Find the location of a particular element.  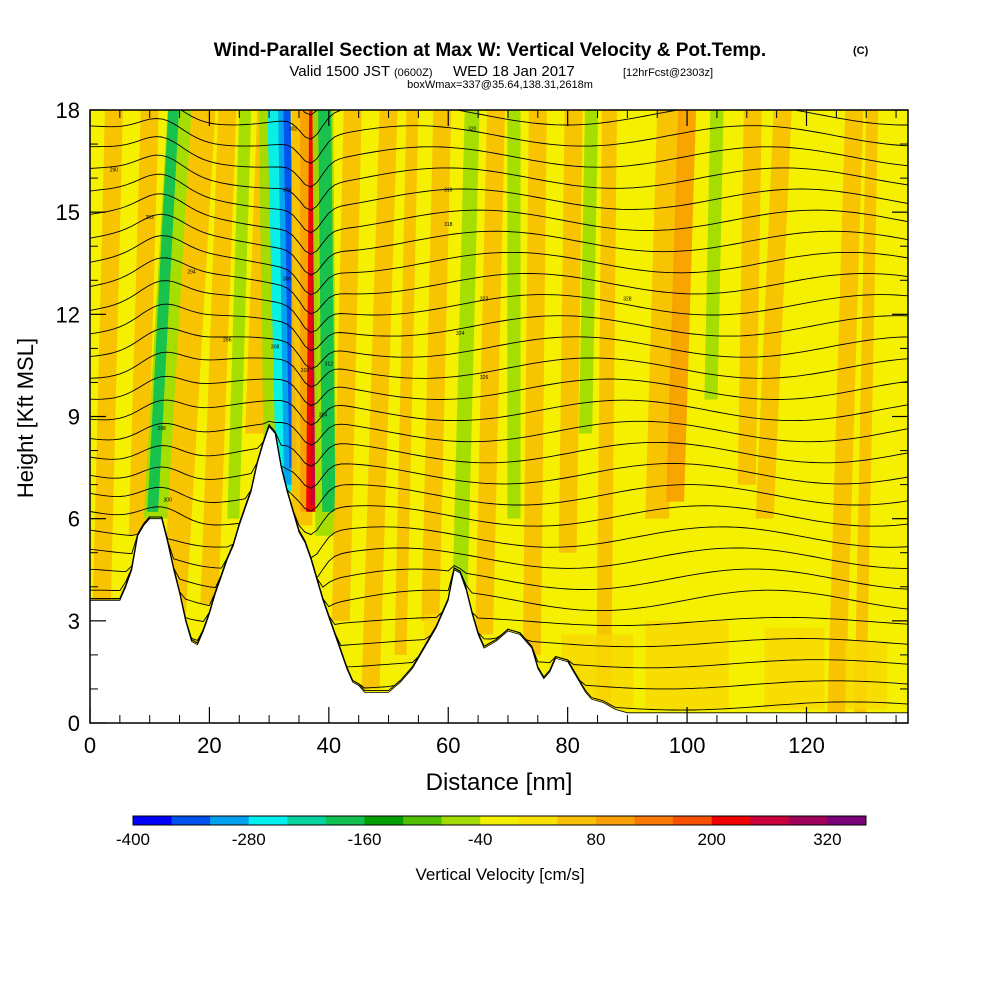

y-tick-label-9: 9 is located at coordinates (74, 417).